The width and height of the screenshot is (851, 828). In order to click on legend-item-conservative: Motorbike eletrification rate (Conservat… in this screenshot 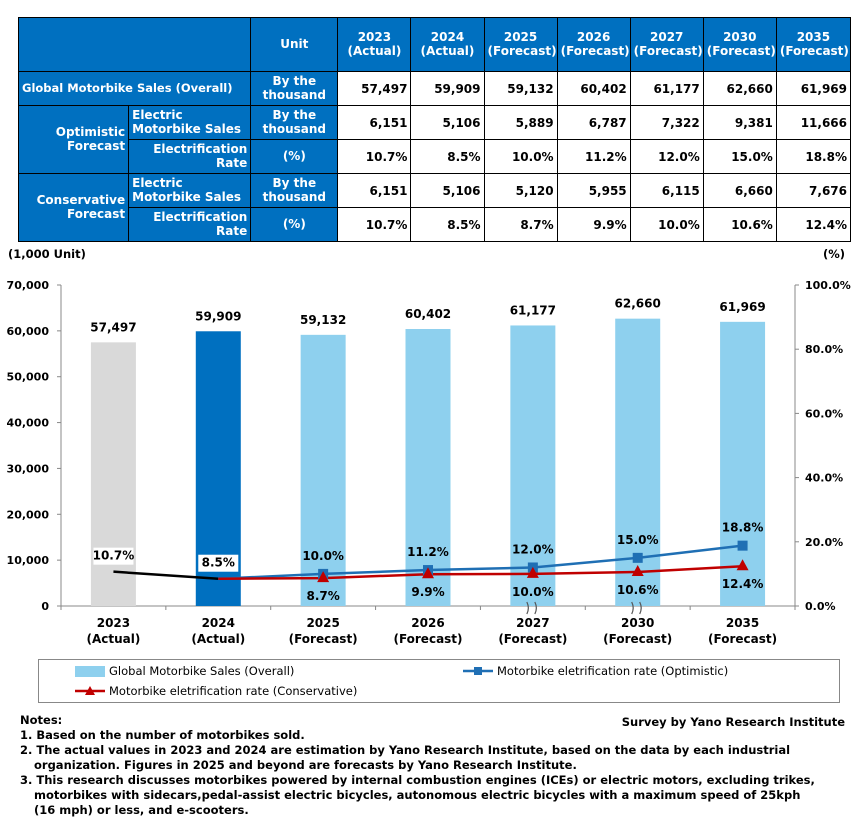, I will do `click(216, 691)`.